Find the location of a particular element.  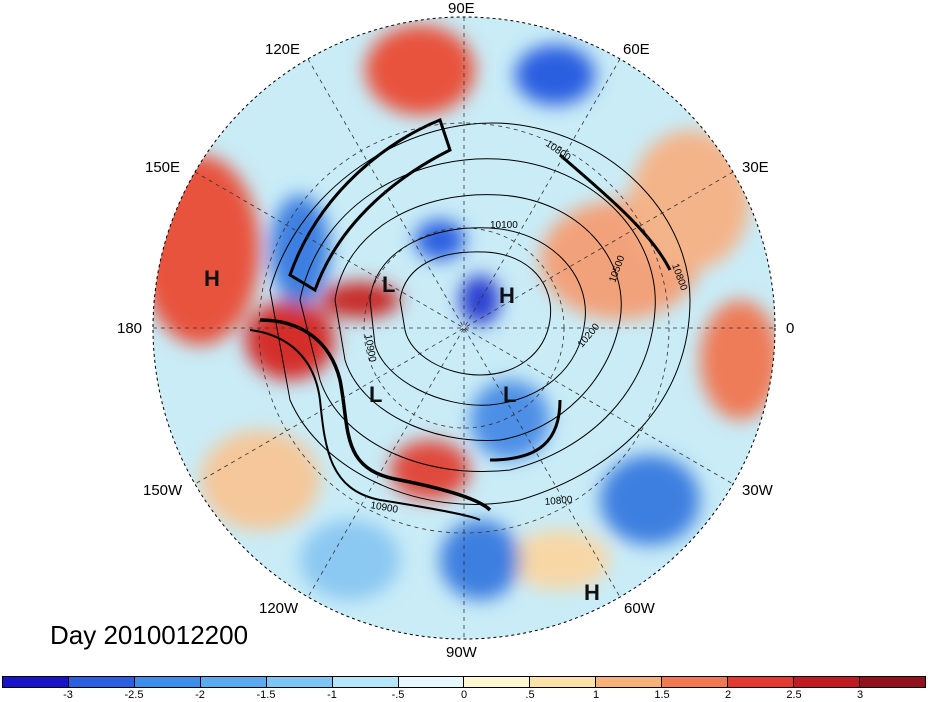

lon-label-120w: 120W is located at coordinates (279, 608).